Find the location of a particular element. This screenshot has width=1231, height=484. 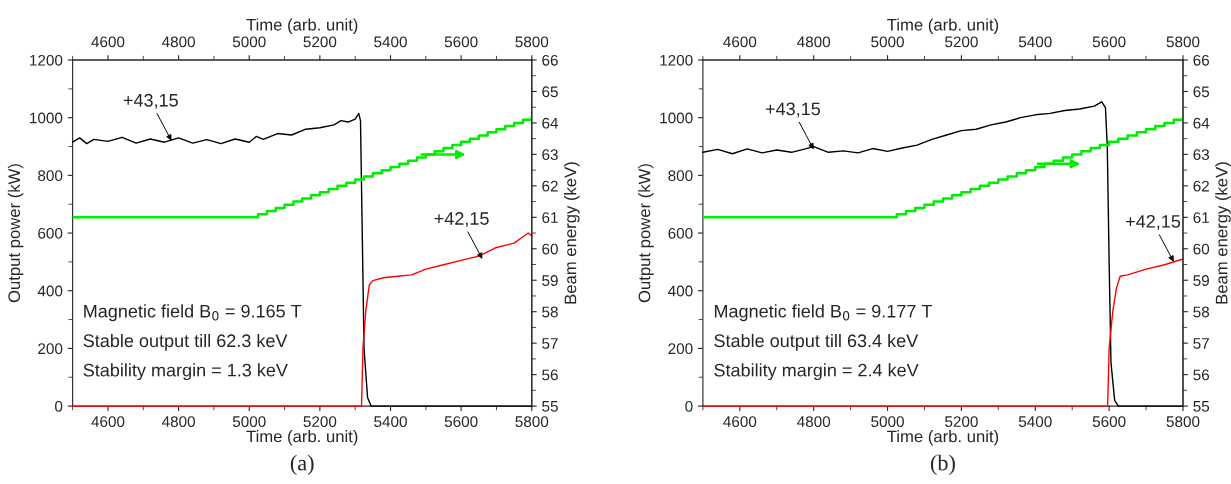

annotation: Magnetic field B$_{0}$ = 9.165 T is located at coordinates (193, 313).